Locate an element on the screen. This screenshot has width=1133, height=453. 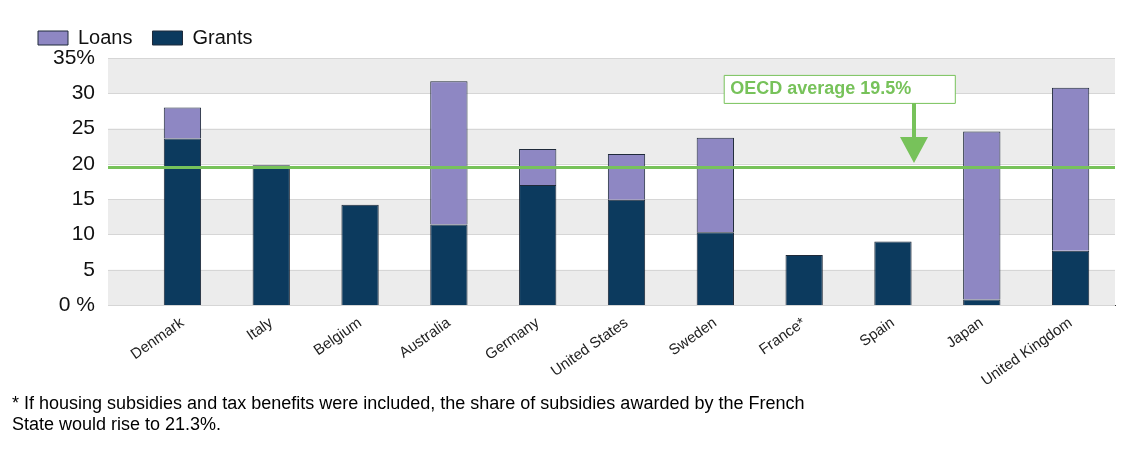
y-tick-label: 30 is located at coordinates (83, 92).